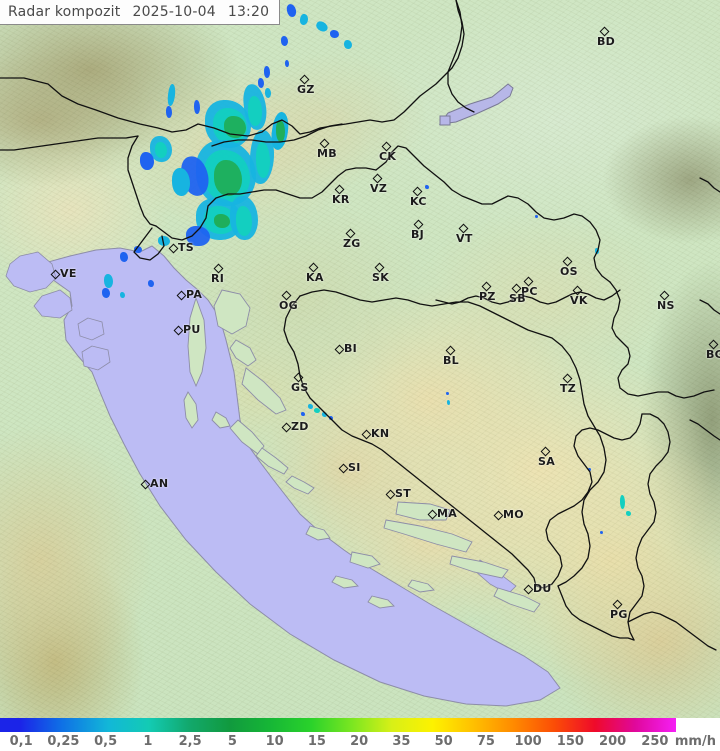 The image size is (720, 751). I want to click on lagoon-patch, so click(91, 329).